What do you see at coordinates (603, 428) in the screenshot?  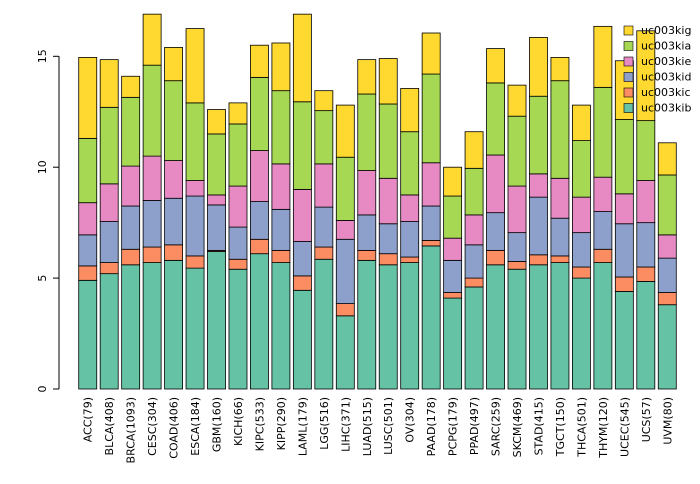 I see `x-tick-label: THYM(120)` at bounding box center [603, 428].